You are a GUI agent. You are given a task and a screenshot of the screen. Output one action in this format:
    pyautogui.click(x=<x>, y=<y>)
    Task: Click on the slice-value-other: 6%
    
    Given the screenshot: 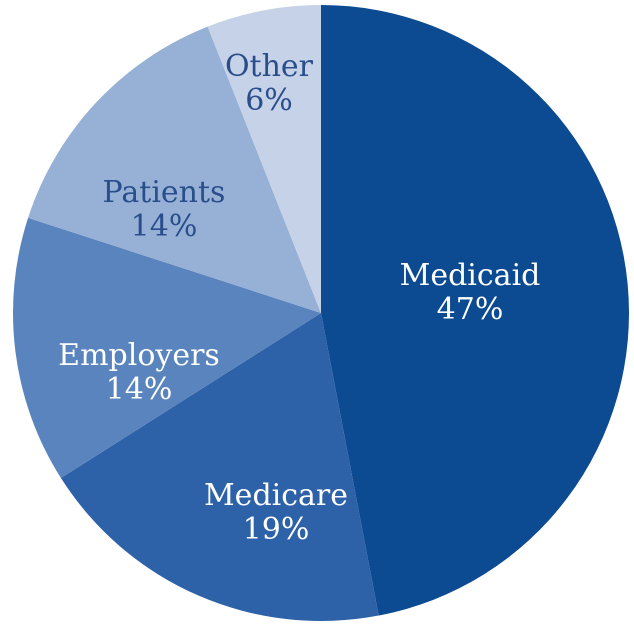 What is the action you would take?
    pyautogui.click(x=269, y=100)
    